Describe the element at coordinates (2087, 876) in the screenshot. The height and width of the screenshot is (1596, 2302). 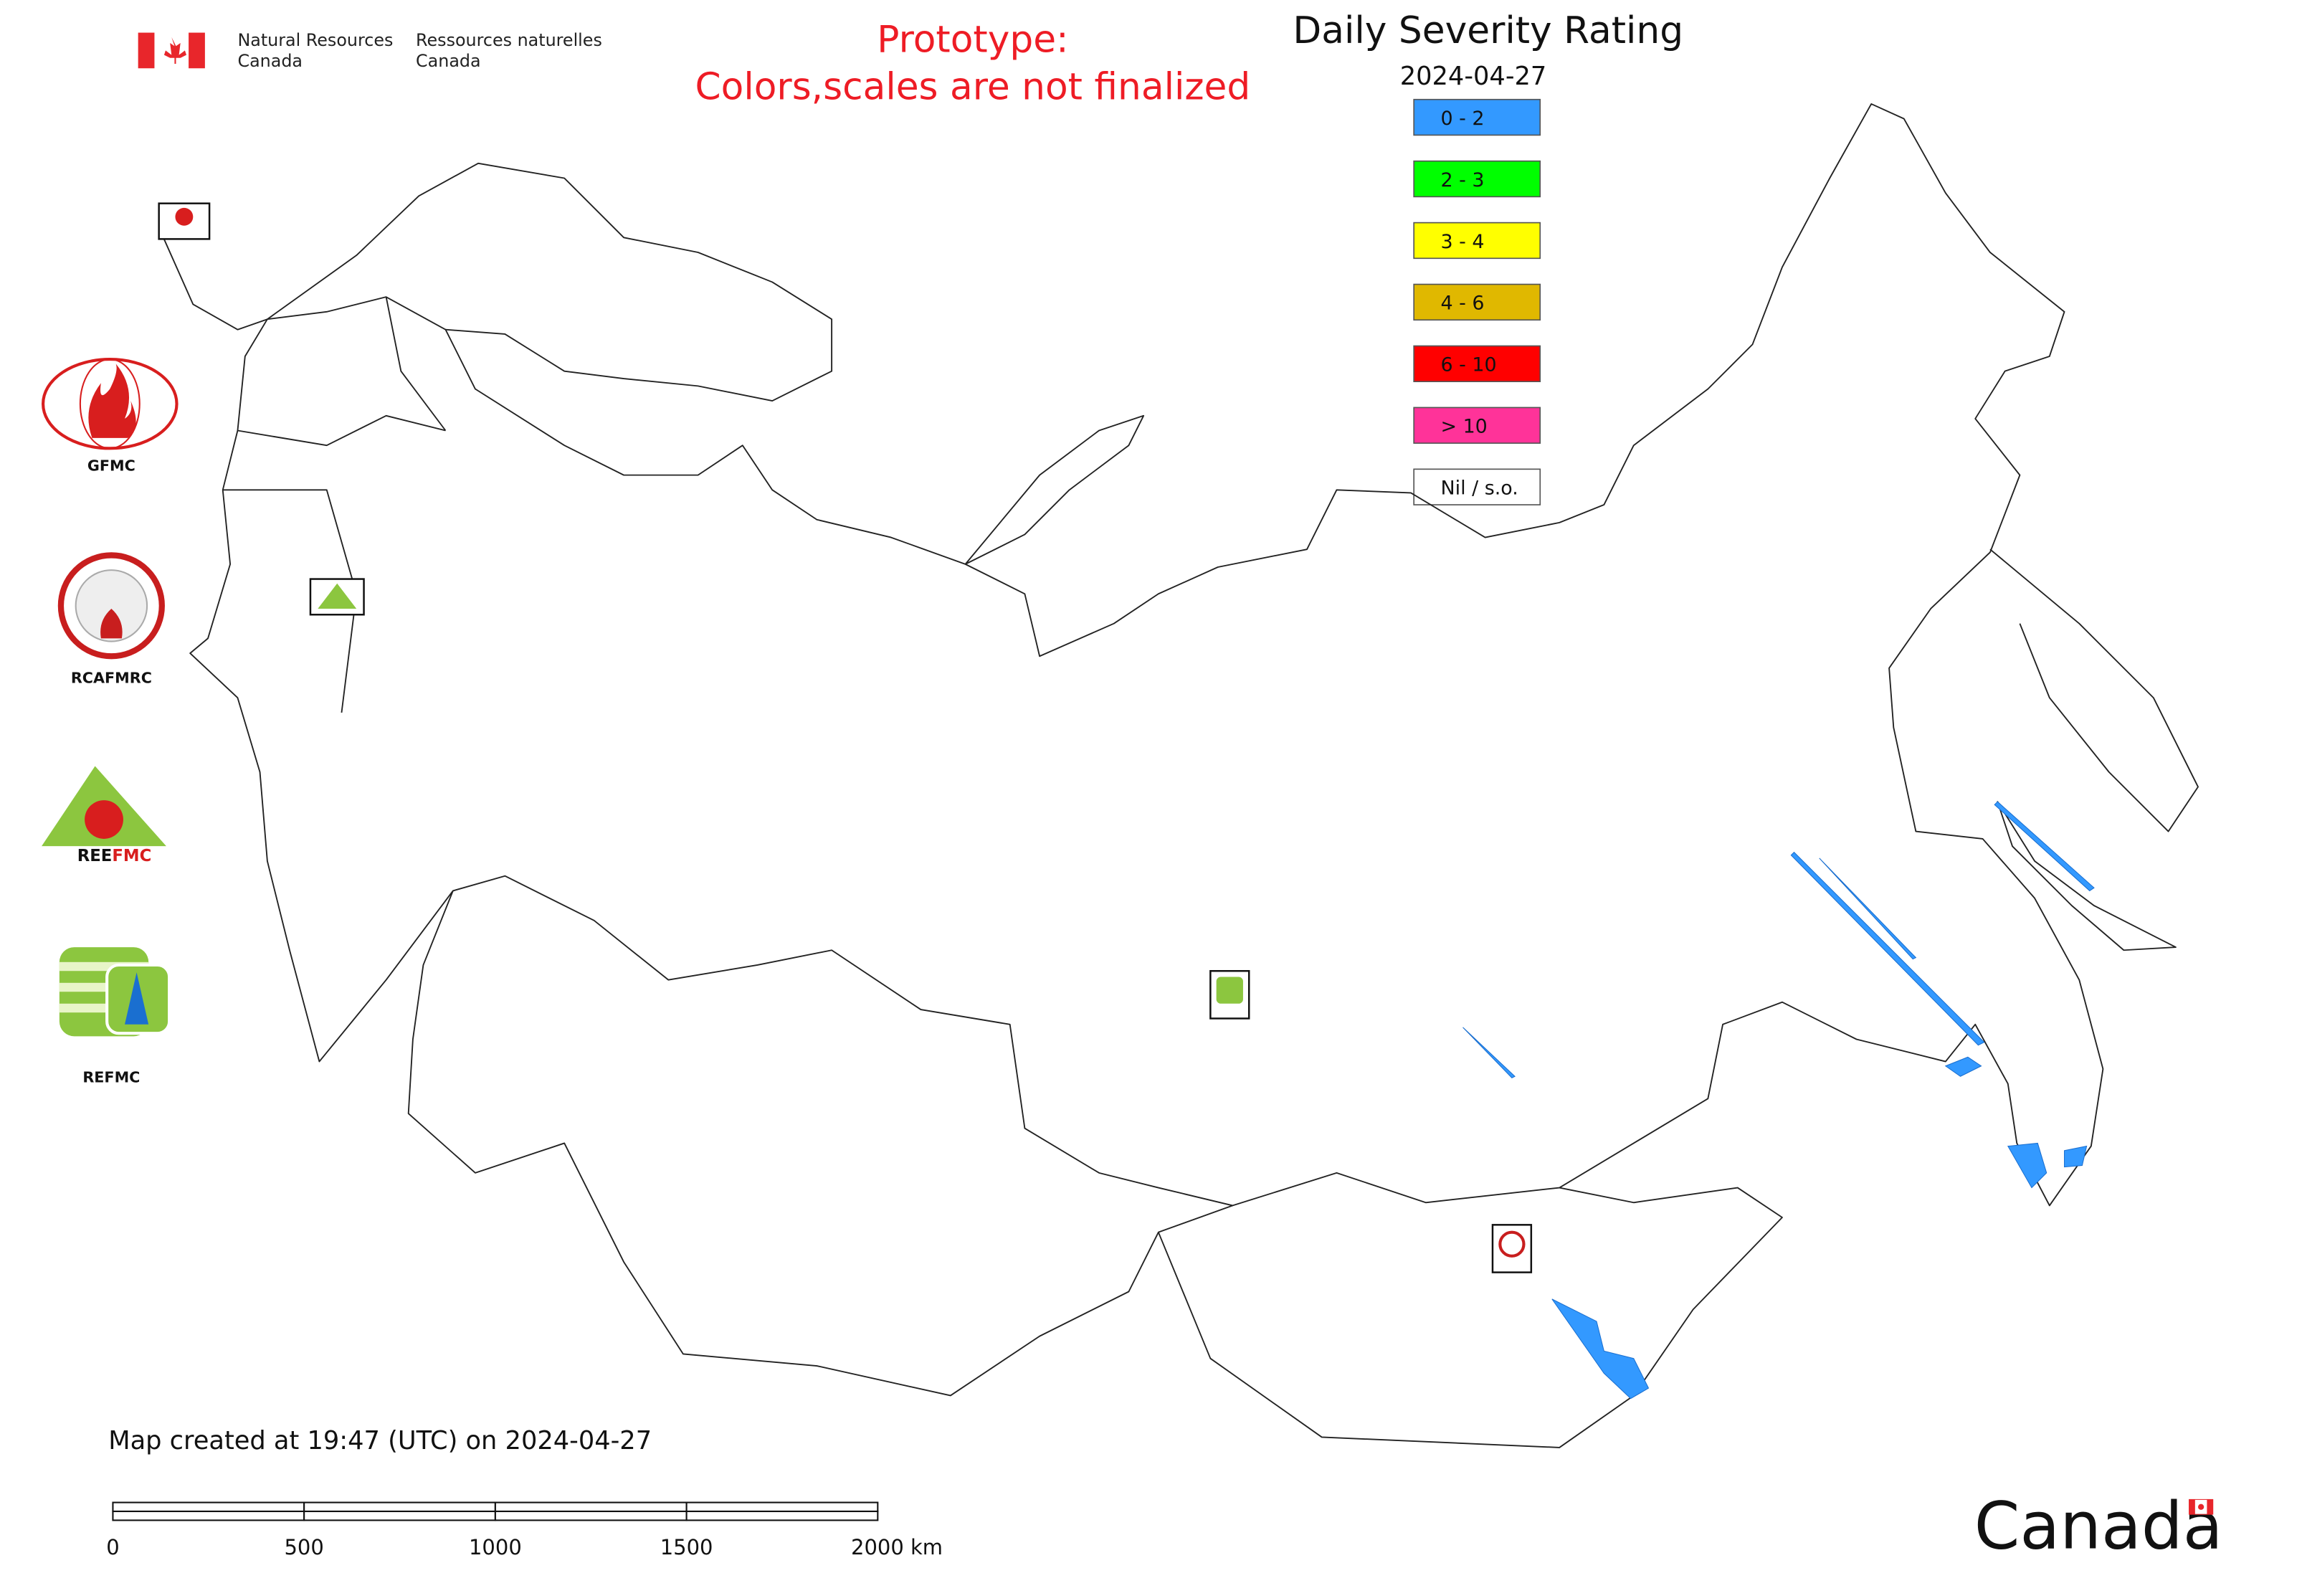
I see `sakhalin-outline` at that location.